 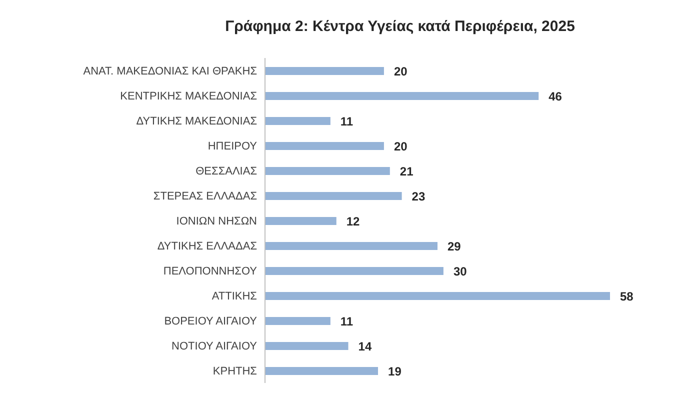 What do you see at coordinates (555, 96) in the screenshot?
I see `data-label: 46` at bounding box center [555, 96].